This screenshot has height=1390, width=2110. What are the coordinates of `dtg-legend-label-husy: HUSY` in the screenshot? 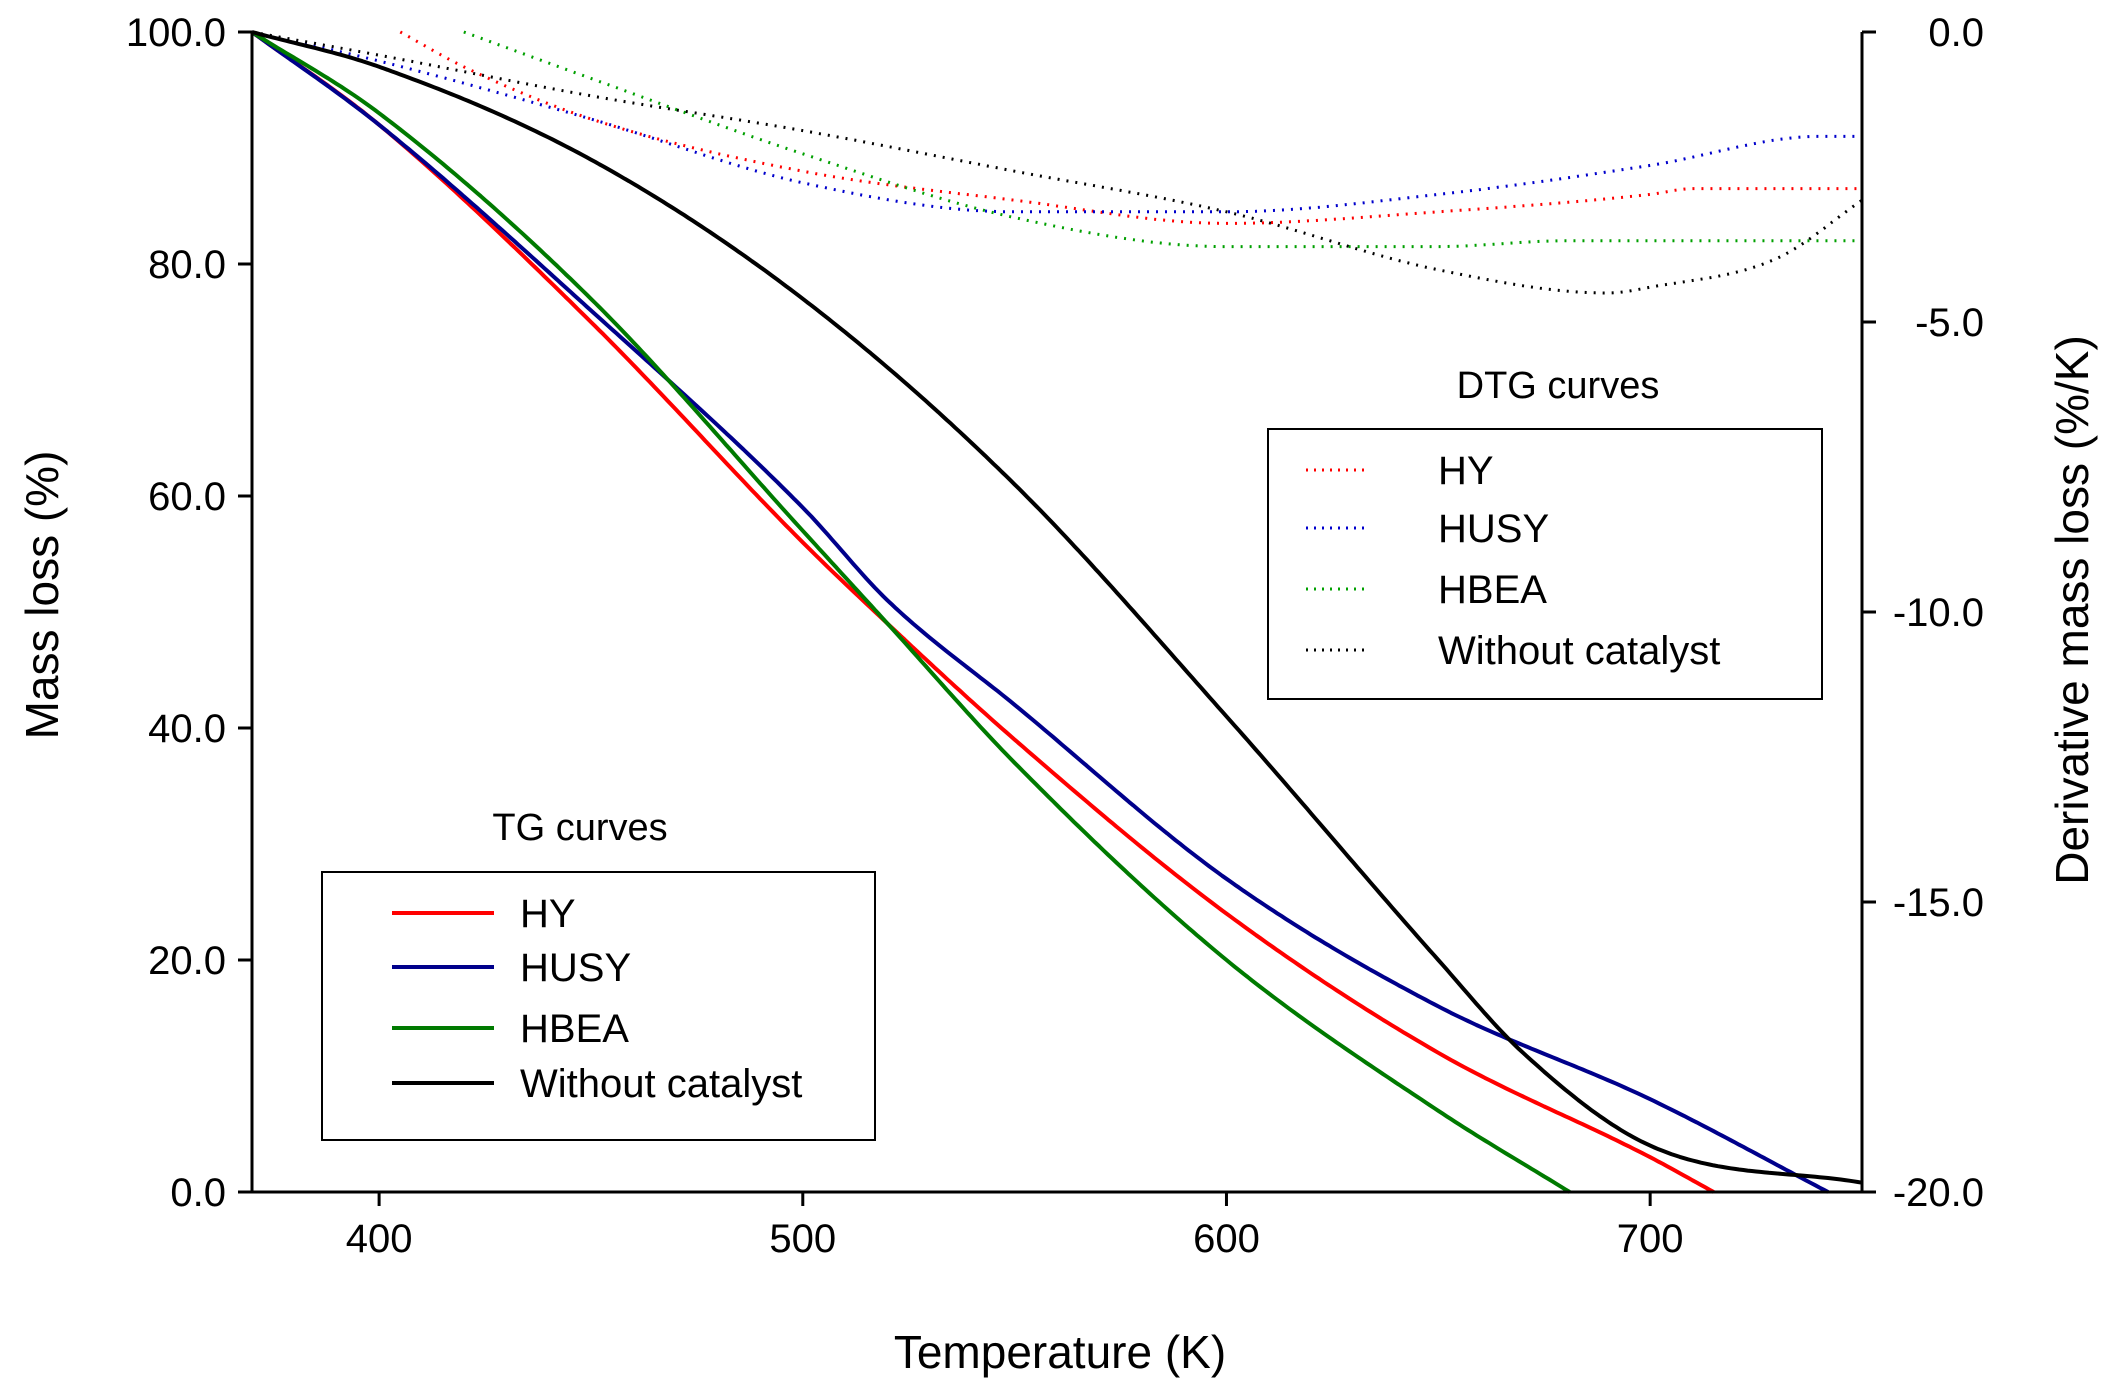 It's located at (1493, 529).